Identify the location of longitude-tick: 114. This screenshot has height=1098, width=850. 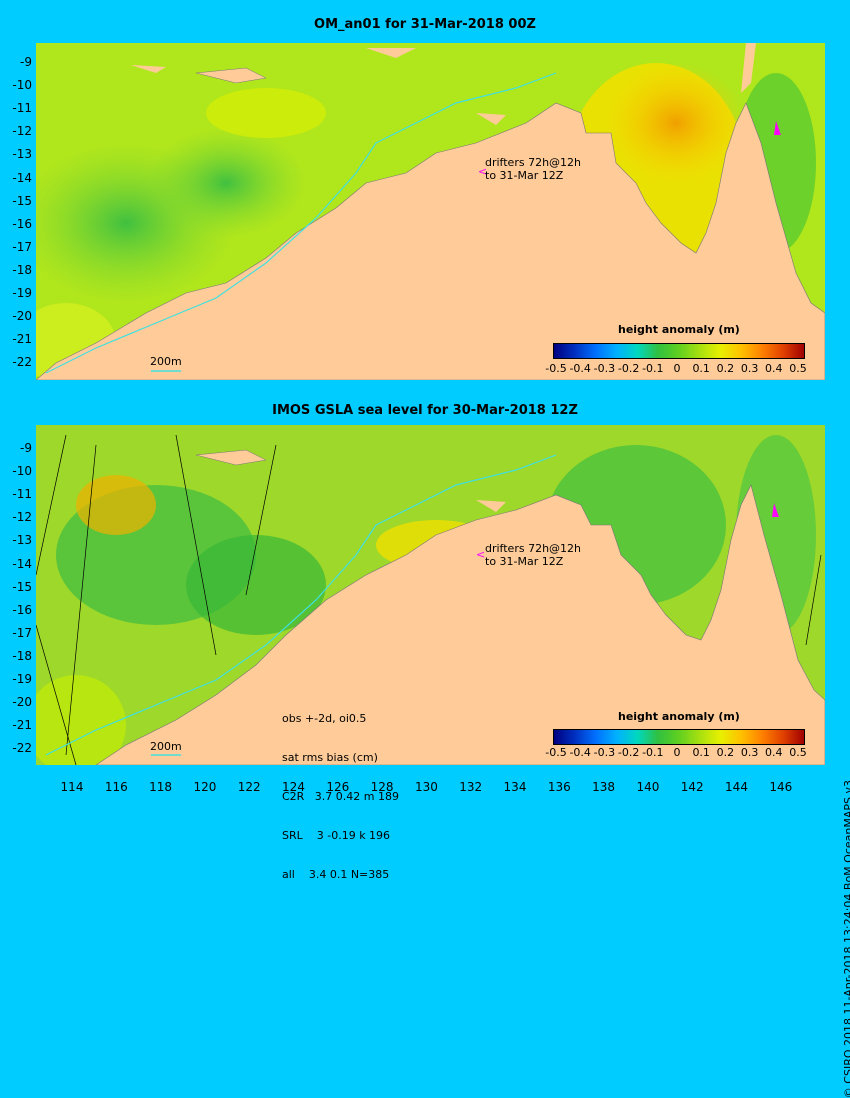
(72, 787).